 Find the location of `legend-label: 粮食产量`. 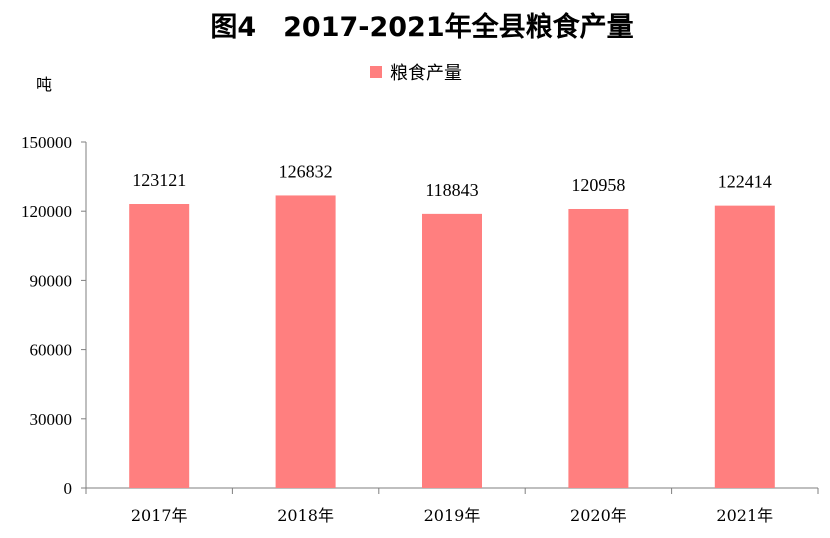

legend-label: 粮食产量 is located at coordinates (426, 73).